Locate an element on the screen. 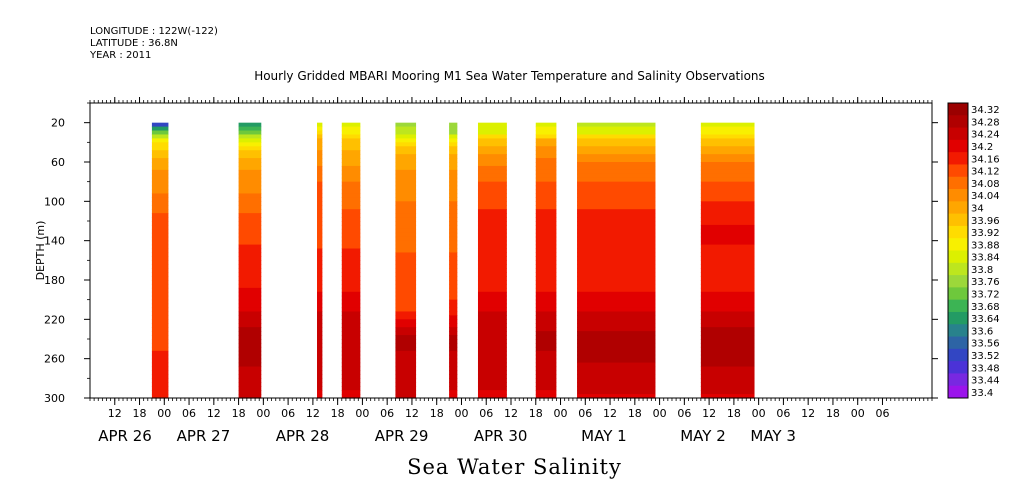 The width and height of the screenshot is (1009, 504). colorbar-label: 33.6 is located at coordinates (982, 331).